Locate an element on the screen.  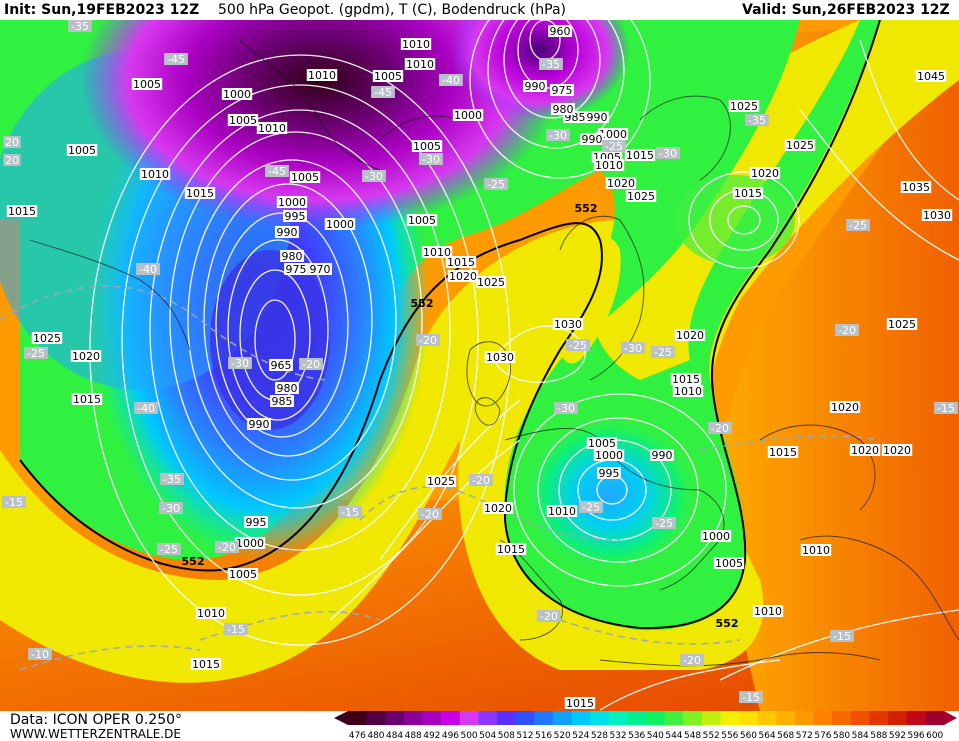
colorbar-tick-label: 552 is located at coordinates (711, 736).